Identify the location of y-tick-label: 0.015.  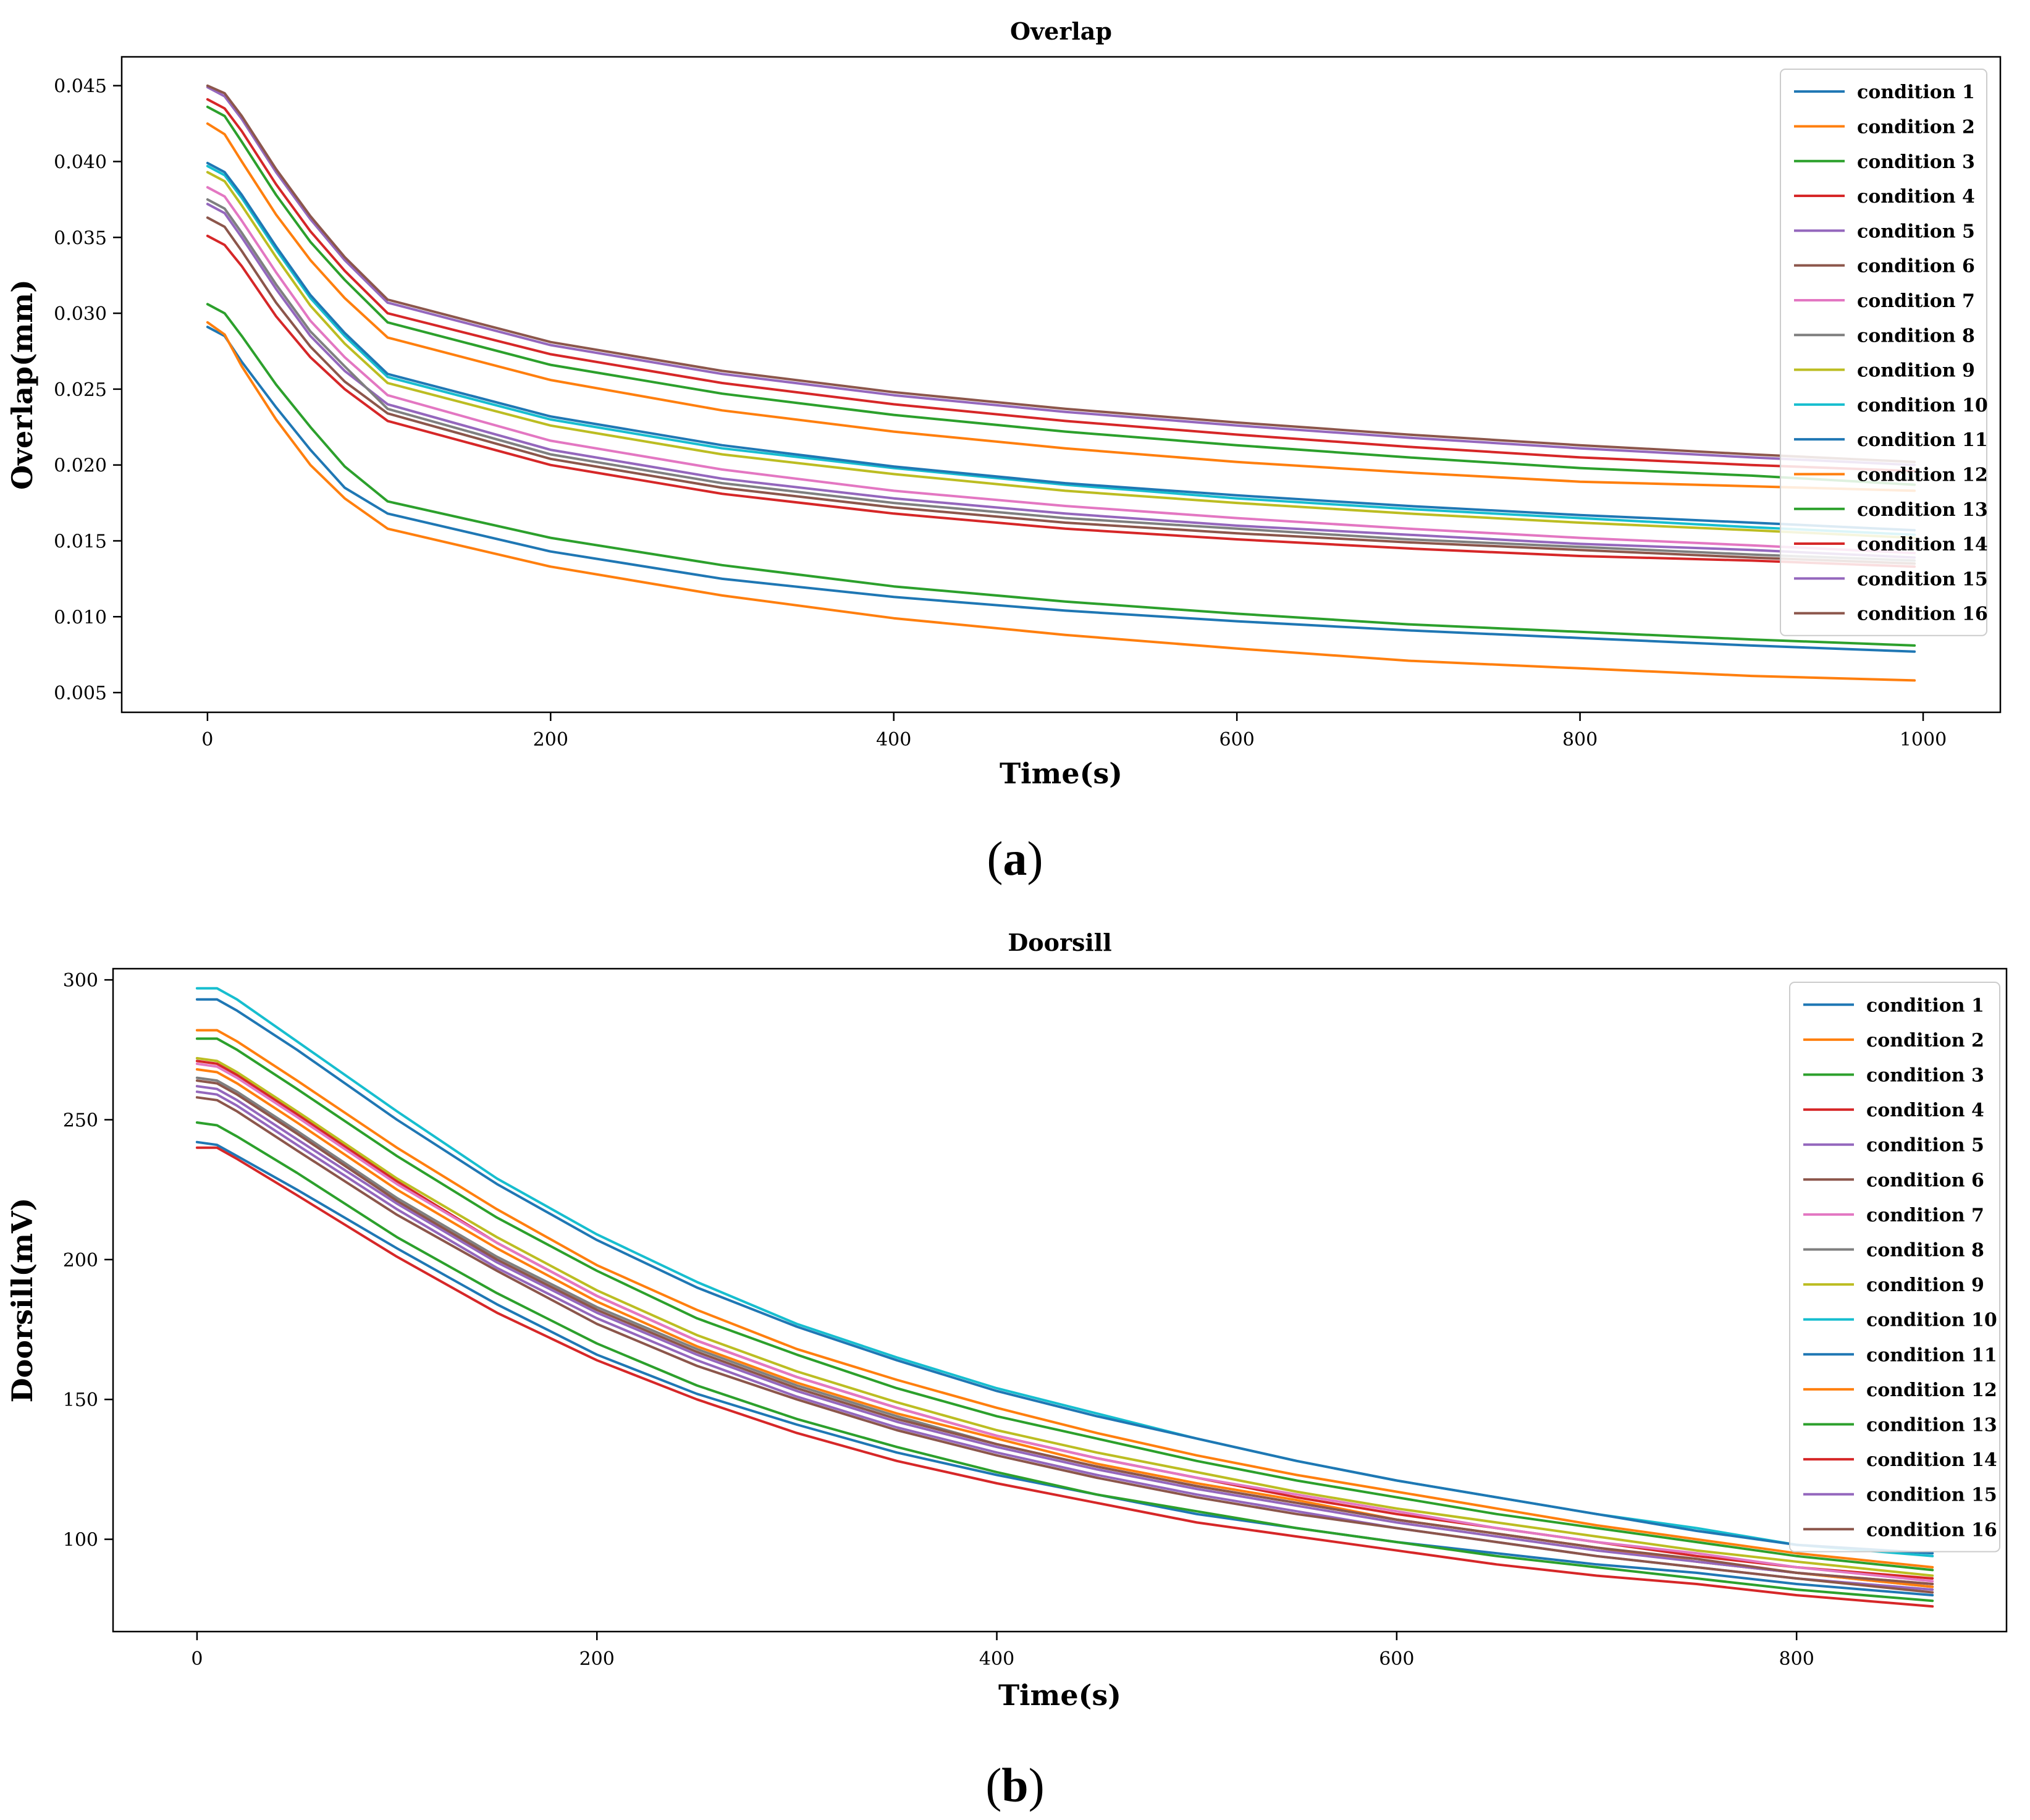
(80, 541).